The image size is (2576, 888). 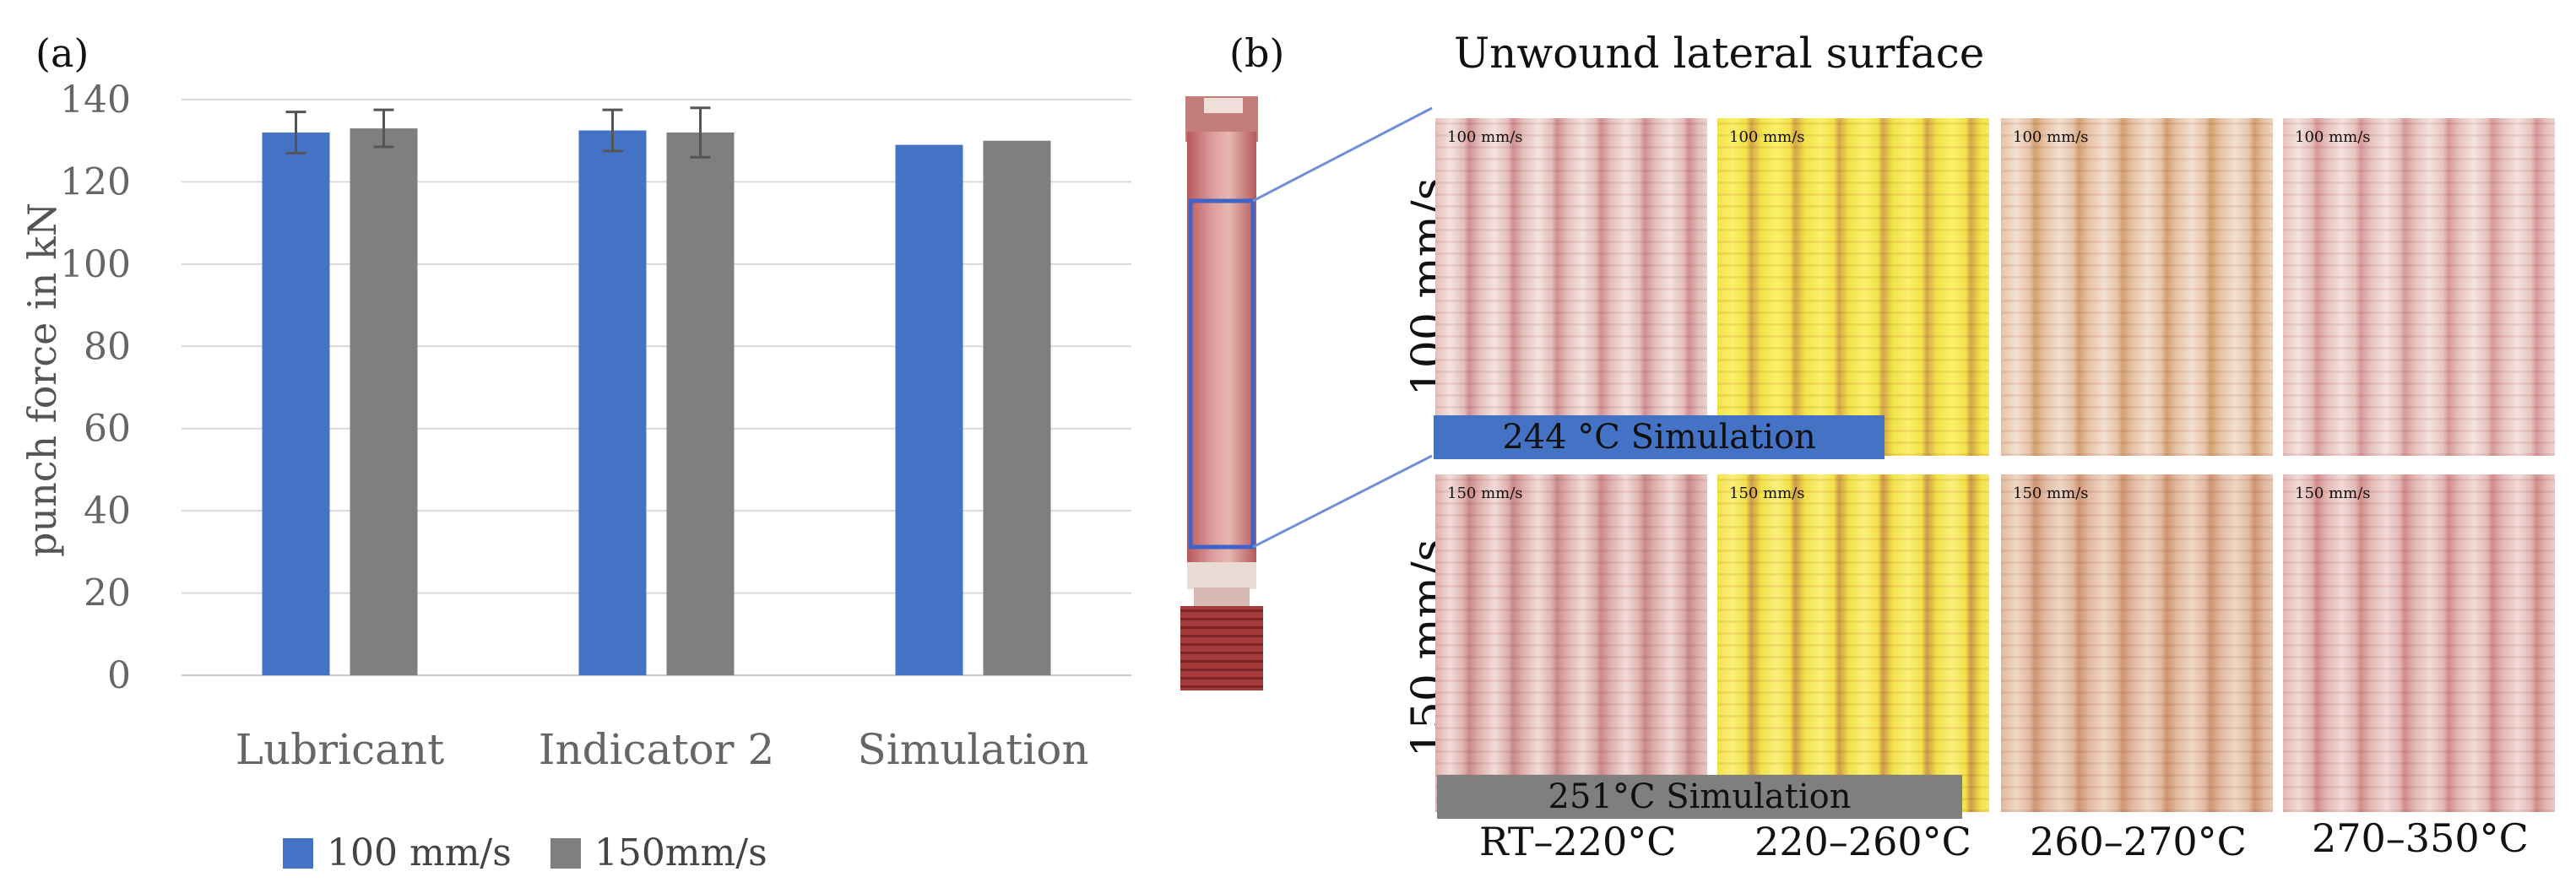 What do you see at coordinates (1700, 797) in the screenshot?
I see `simulation-banner-150: 251°C Simulation` at bounding box center [1700, 797].